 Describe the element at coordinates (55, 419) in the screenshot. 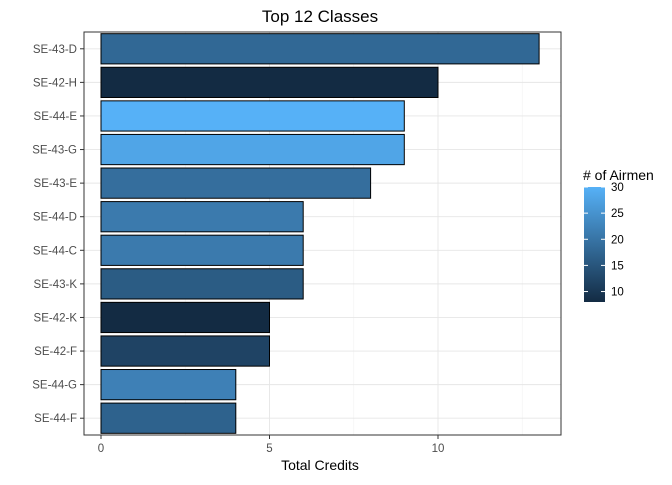

I see `y-tick-label: SE-44-F` at that location.